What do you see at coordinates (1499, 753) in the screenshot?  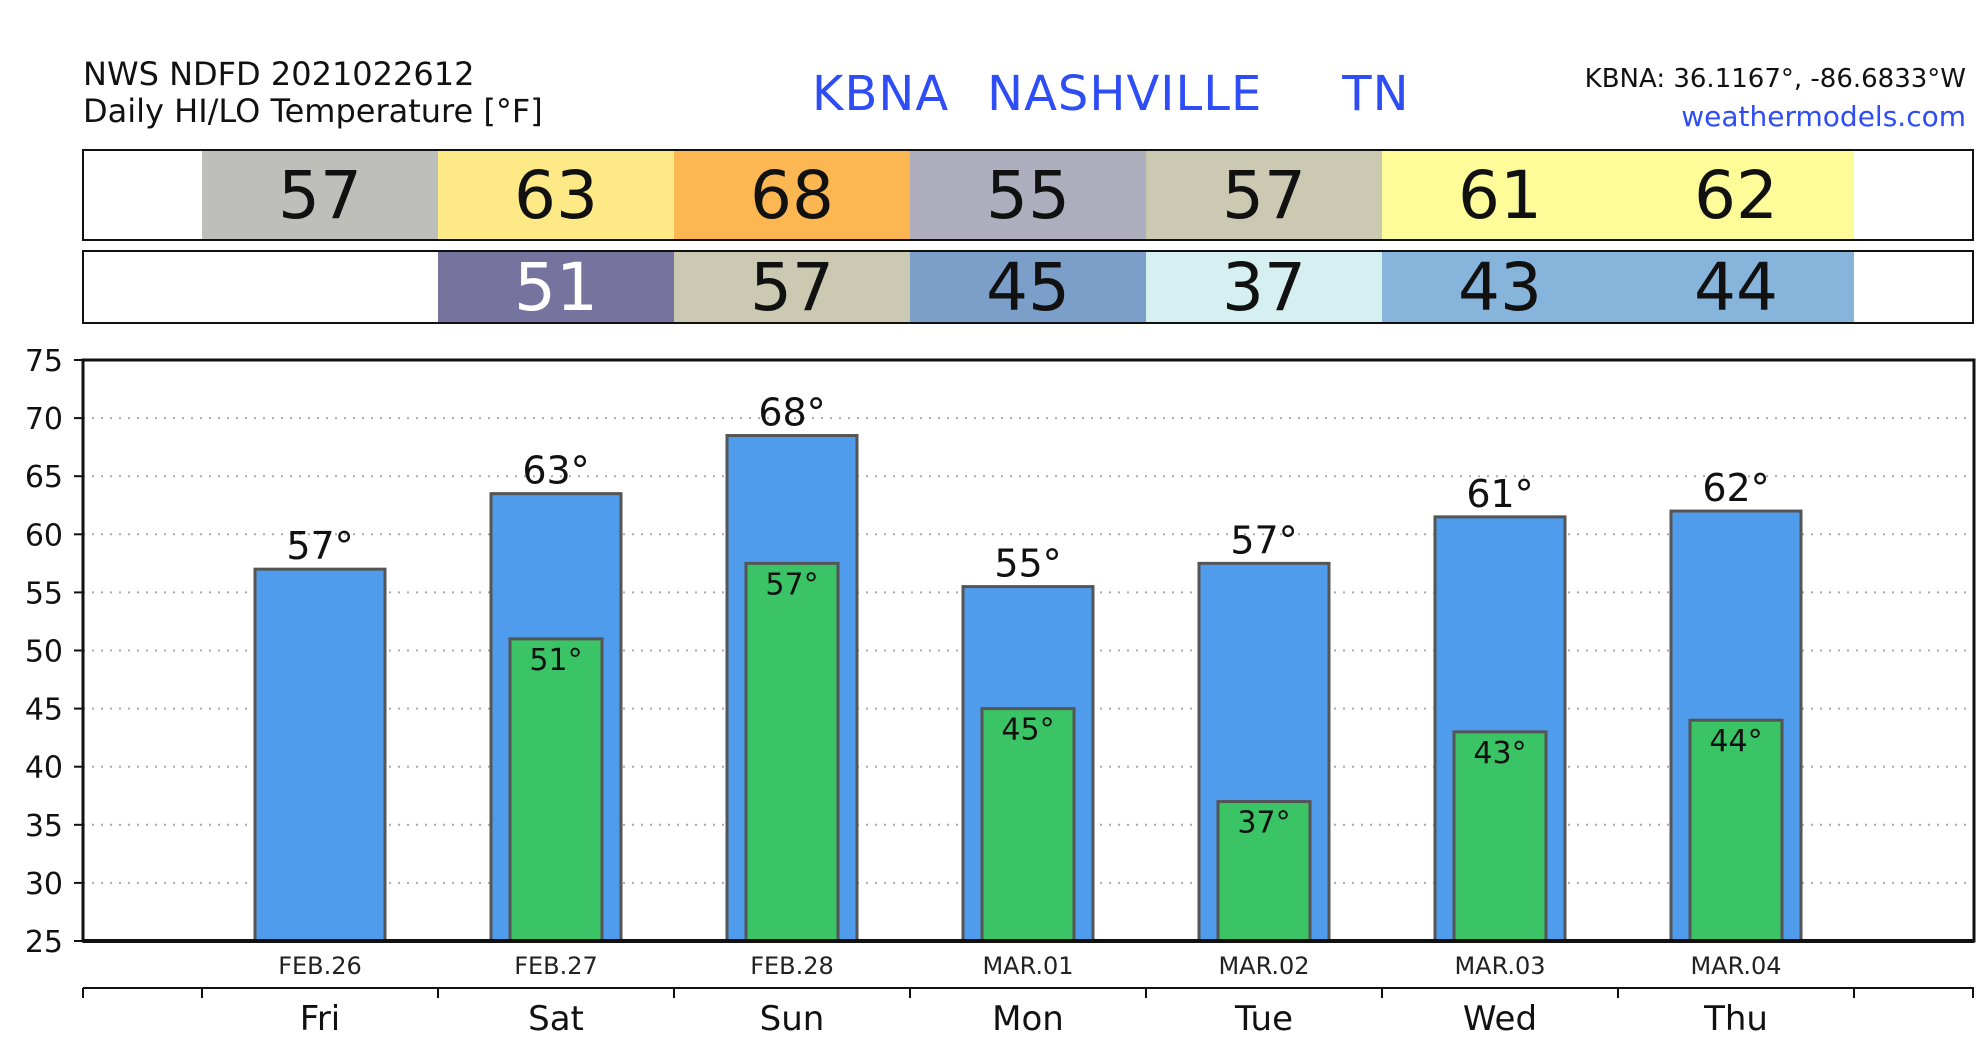 I see `low-bar-label: 43°` at bounding box center [1499, 753].